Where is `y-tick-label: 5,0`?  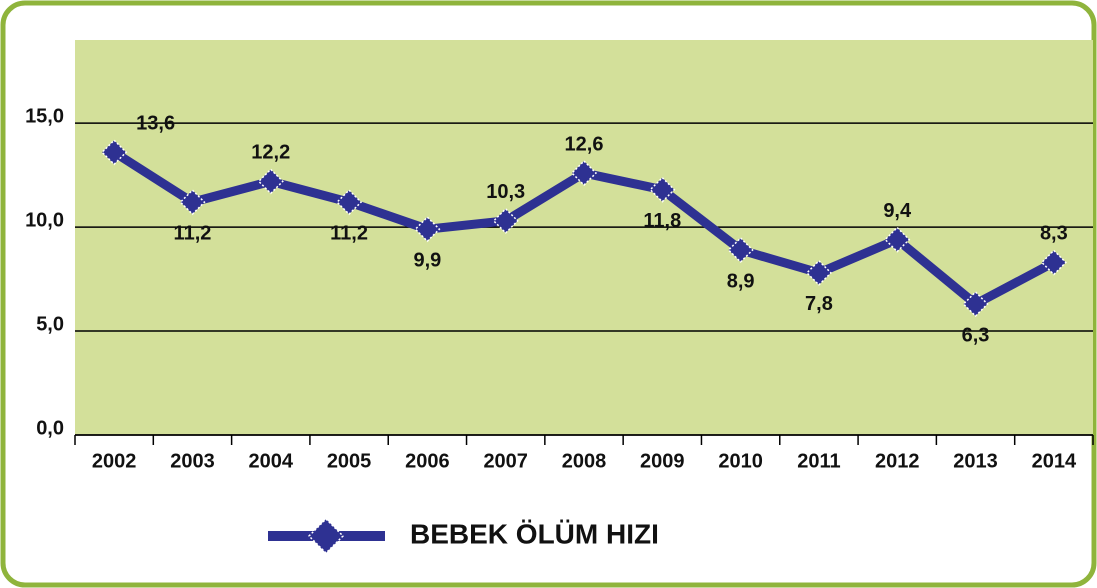
y-tick-label: 5,0 is located at coordinates (50, 324).